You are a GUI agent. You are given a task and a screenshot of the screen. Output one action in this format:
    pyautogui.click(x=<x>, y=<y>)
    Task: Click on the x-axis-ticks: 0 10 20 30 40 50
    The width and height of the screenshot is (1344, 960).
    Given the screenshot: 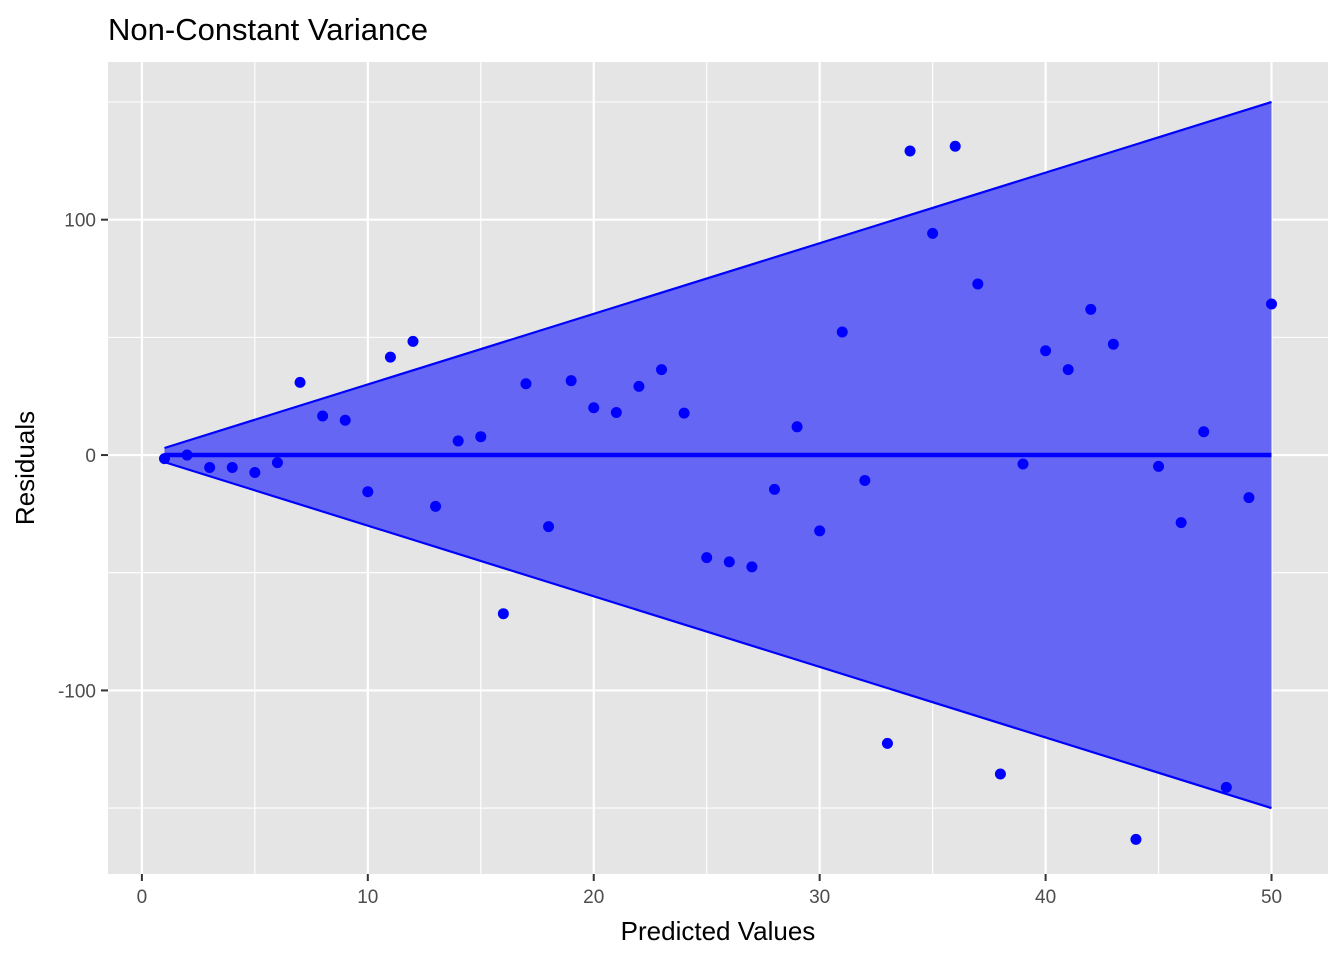 What is the action you would take?
    pyautogui.click(x=709, y=891)
    